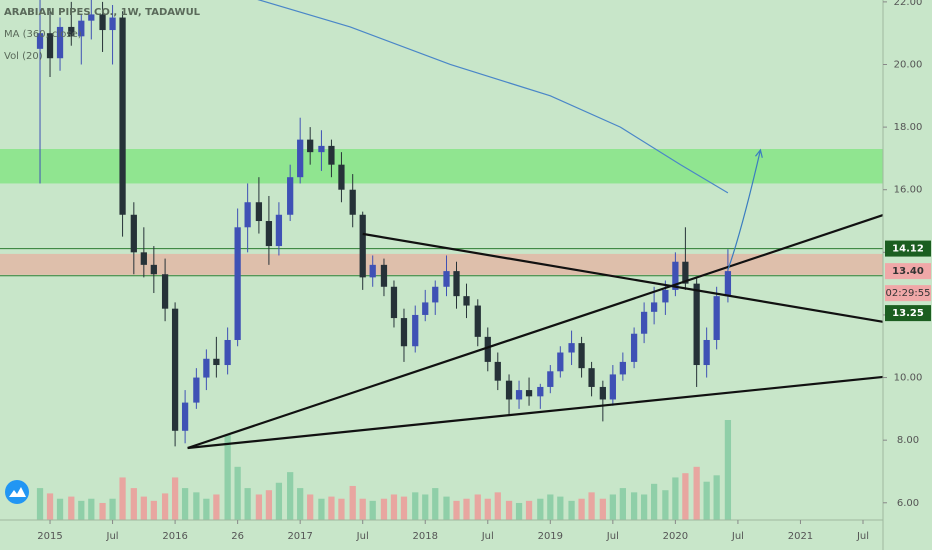 Image resolution: width=932 pixels, height=550 pixels. Describe the element at coordinates (908, 190) in the screenshot. I see `y-tick-label: 16.00` at that location.